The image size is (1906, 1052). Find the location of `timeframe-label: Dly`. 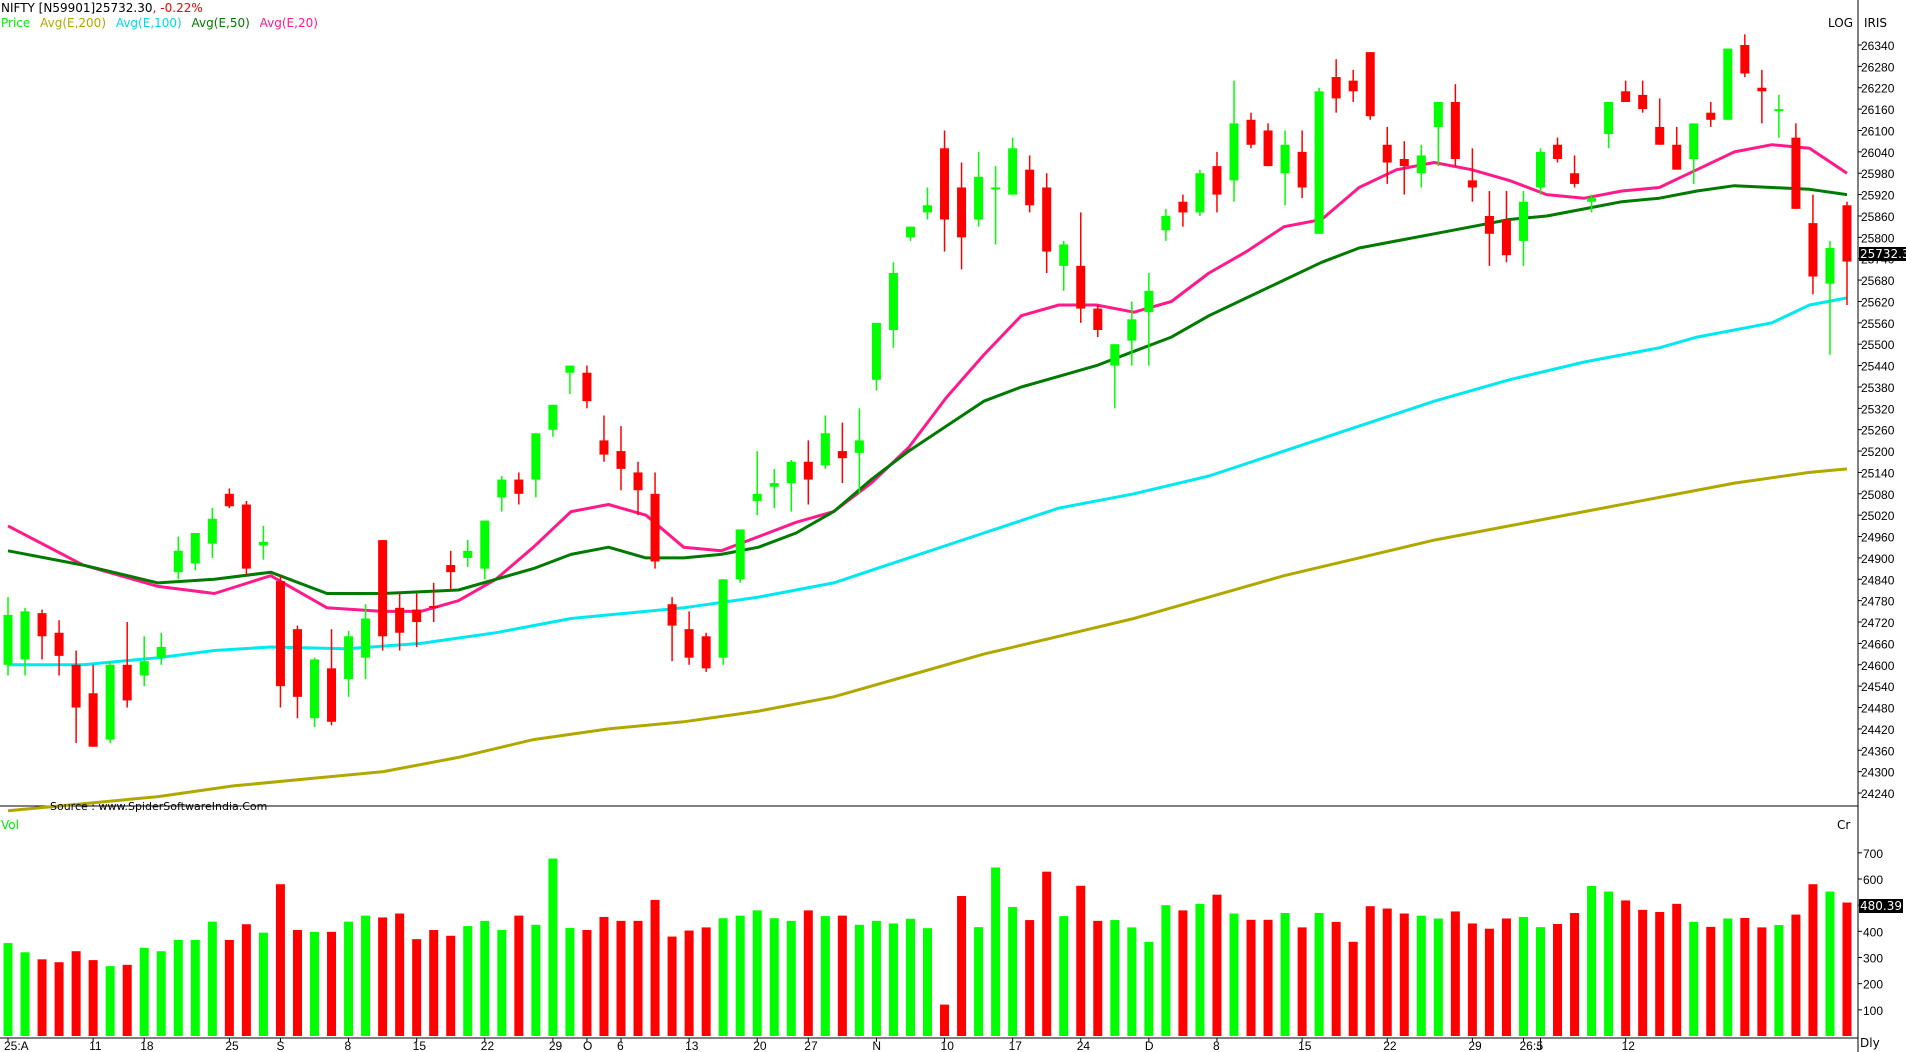

timeframe-label: Dly is located at coordinates (1870, 1043).